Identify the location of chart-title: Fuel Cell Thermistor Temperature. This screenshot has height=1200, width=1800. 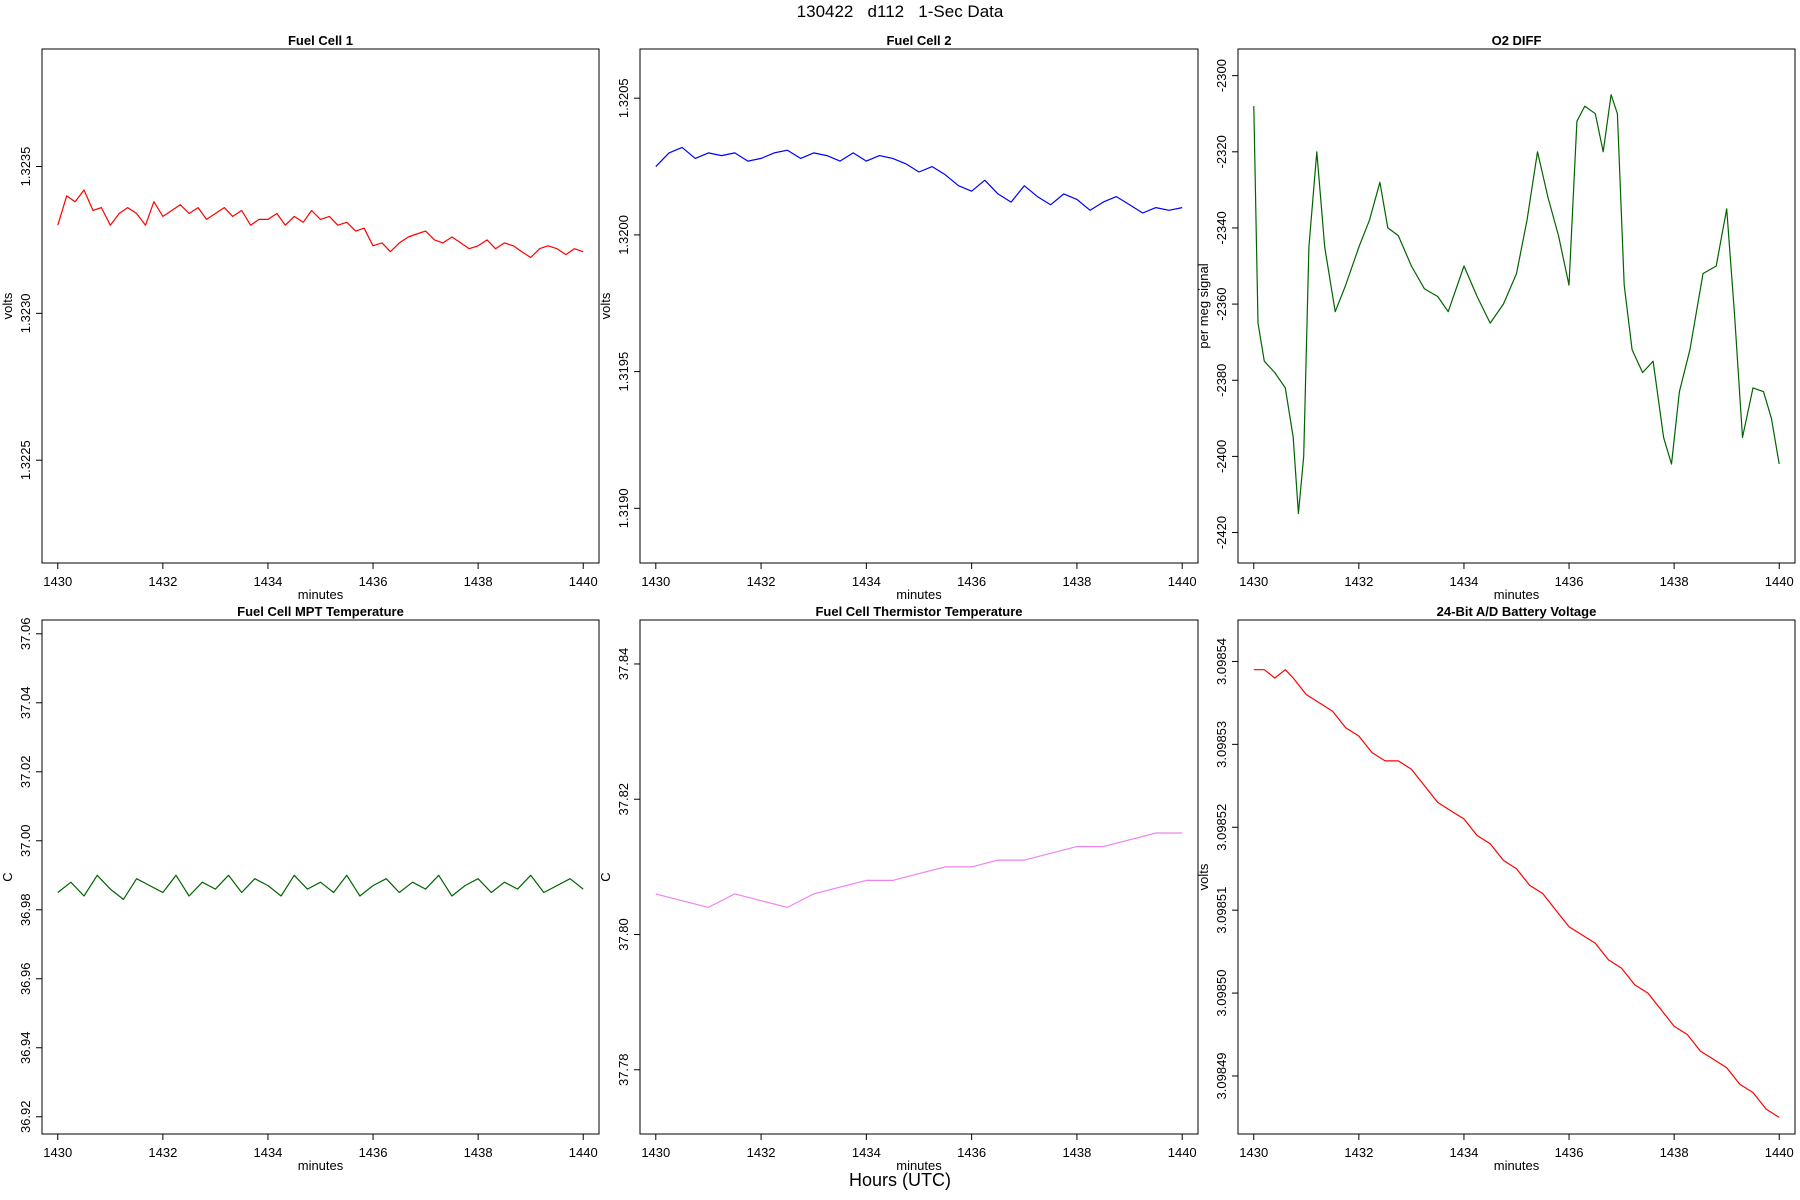
(918, 611).